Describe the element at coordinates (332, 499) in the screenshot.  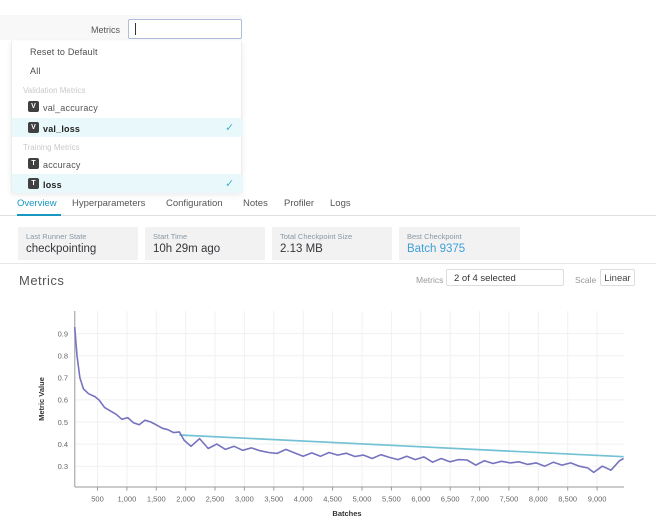
I see `svg-text: 4,500` at that location.